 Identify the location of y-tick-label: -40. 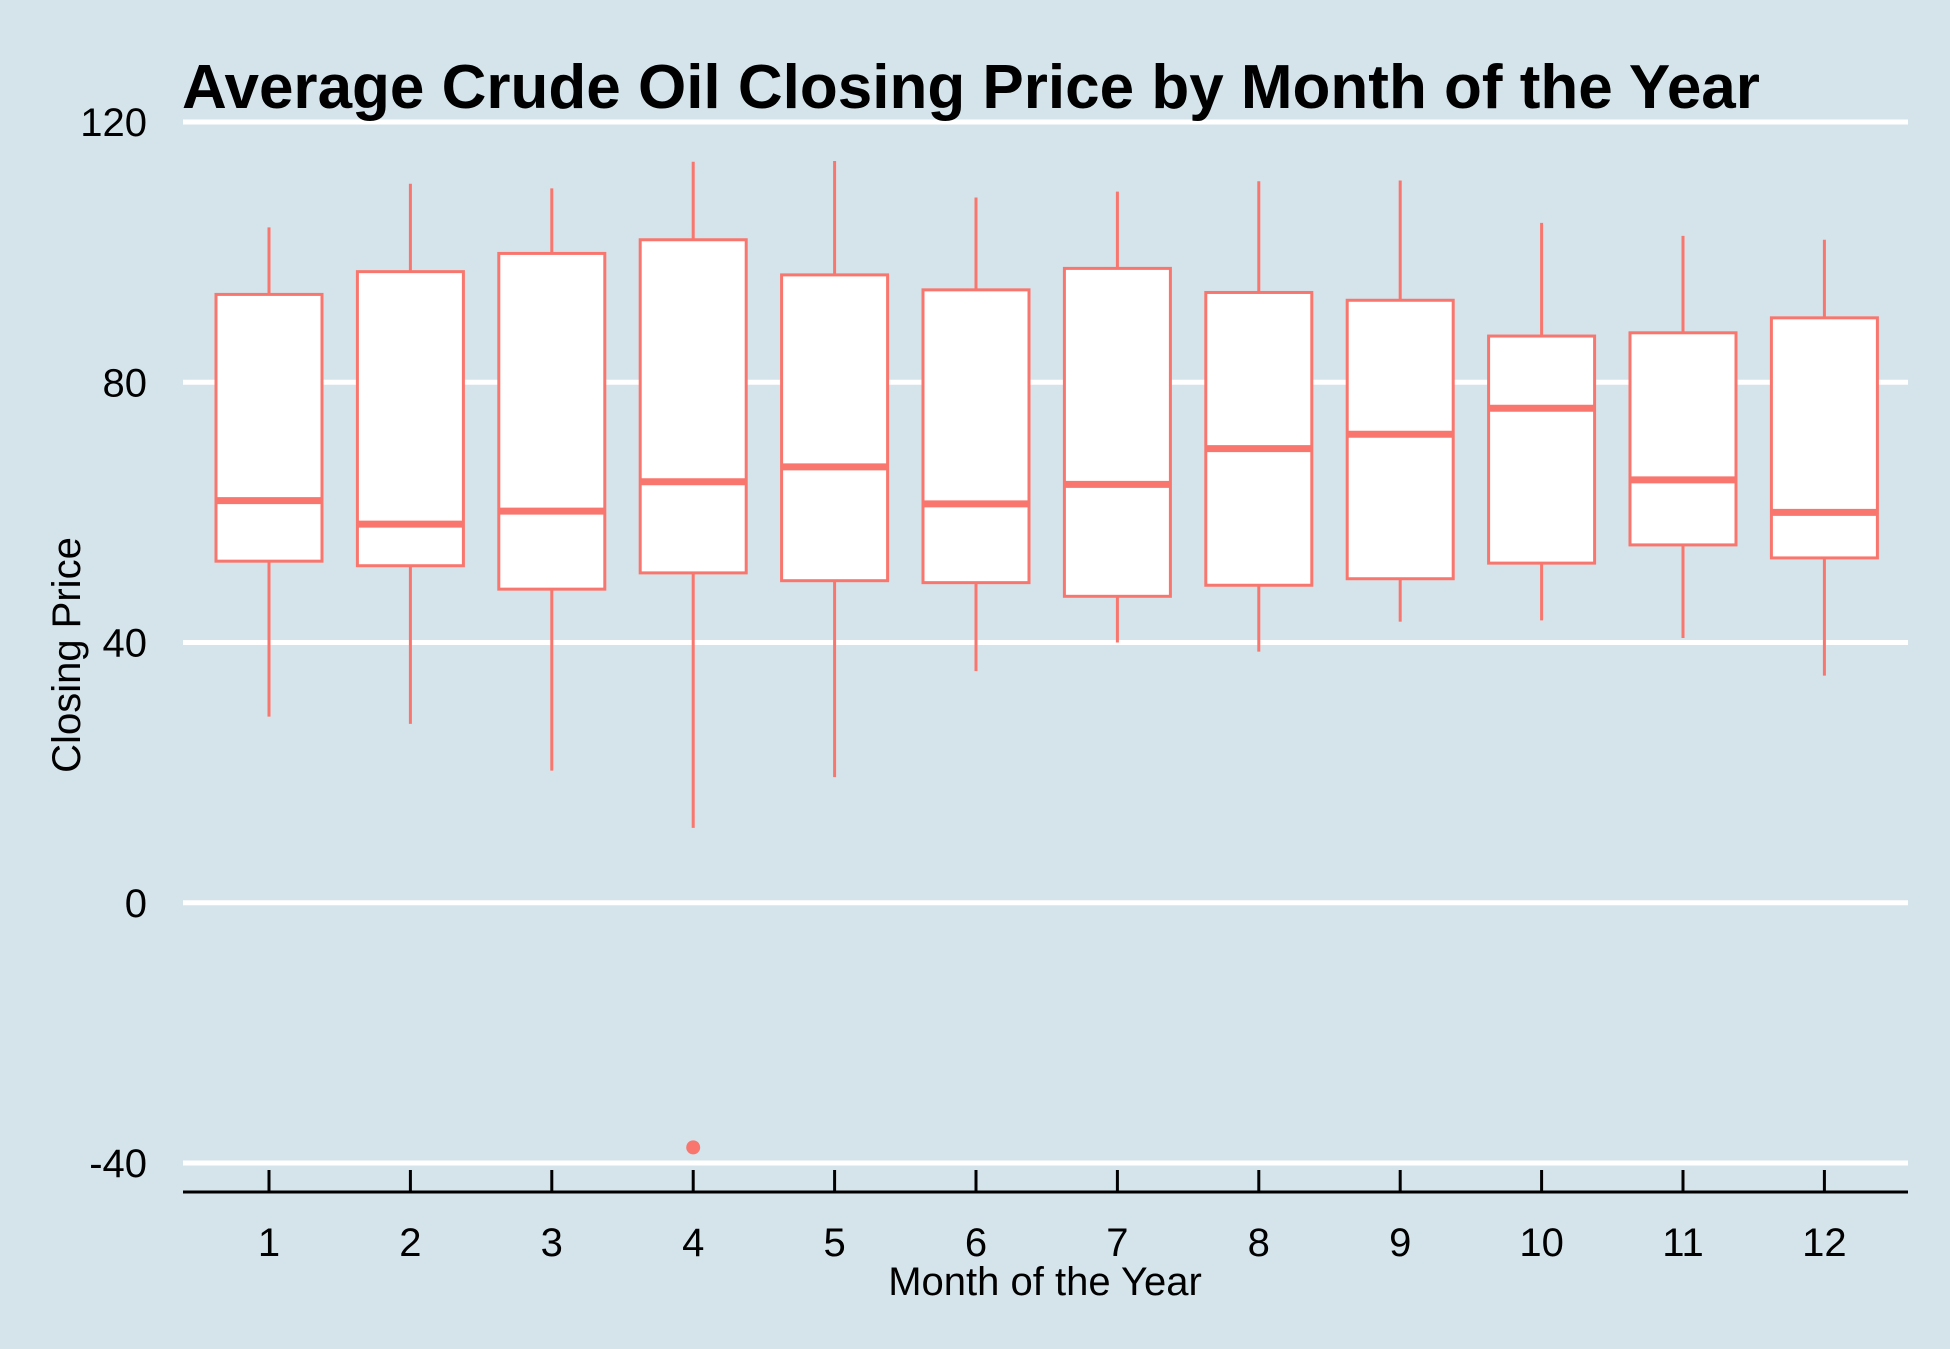
(118, 1164).